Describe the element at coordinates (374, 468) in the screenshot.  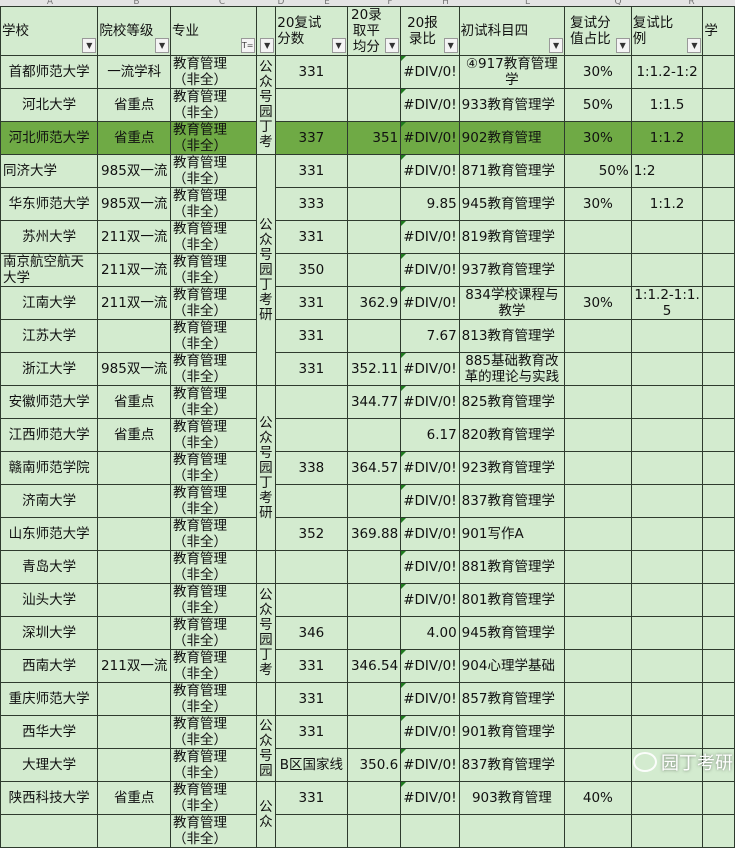
I see `admit-avg-cell: 364.57` at that location.